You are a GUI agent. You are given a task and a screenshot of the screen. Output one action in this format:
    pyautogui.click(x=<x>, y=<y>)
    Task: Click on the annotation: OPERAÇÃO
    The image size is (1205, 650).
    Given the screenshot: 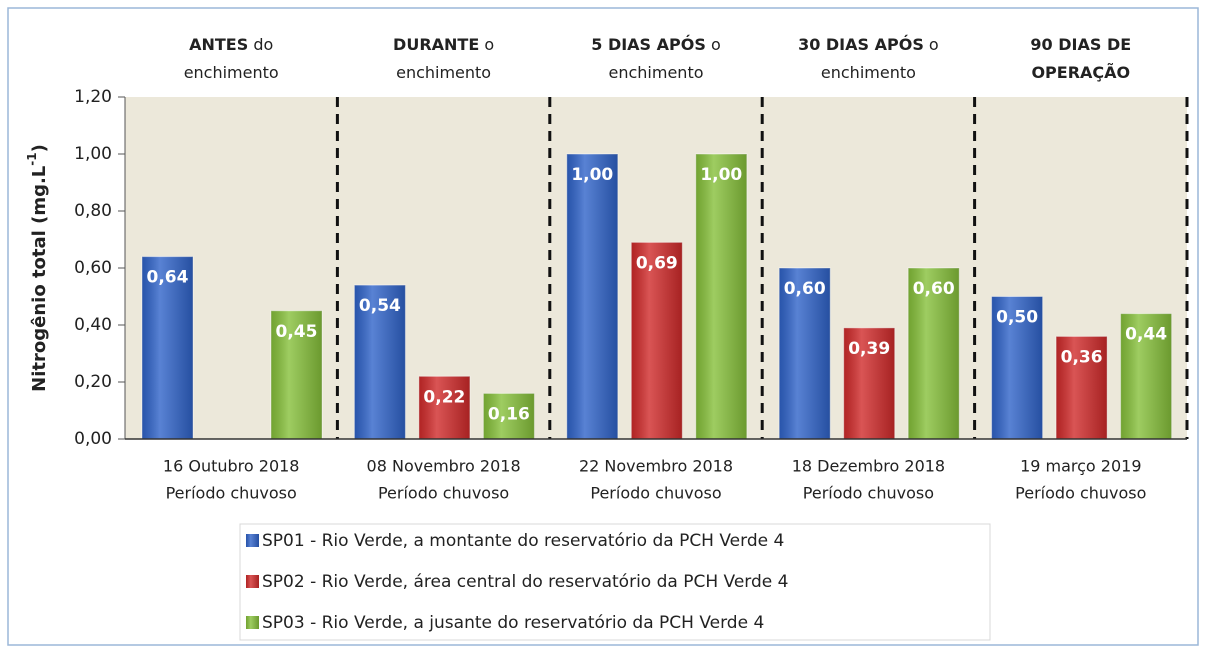 What is the action you would take?
    pyautogui.click(x=1080, y=72)
    